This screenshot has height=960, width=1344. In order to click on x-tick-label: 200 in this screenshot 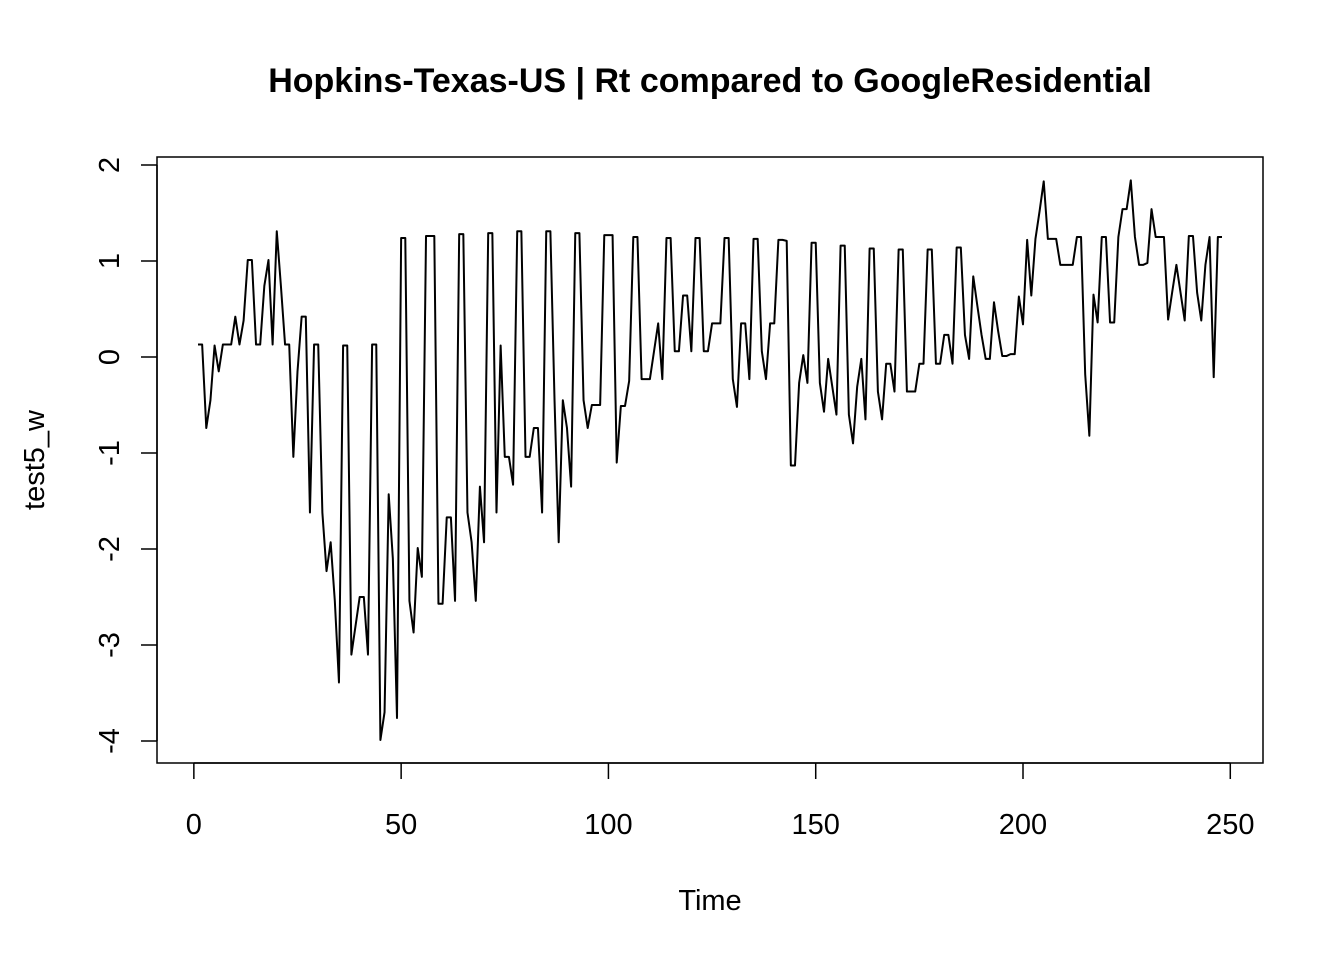, I will do `click(1023, 825)`.